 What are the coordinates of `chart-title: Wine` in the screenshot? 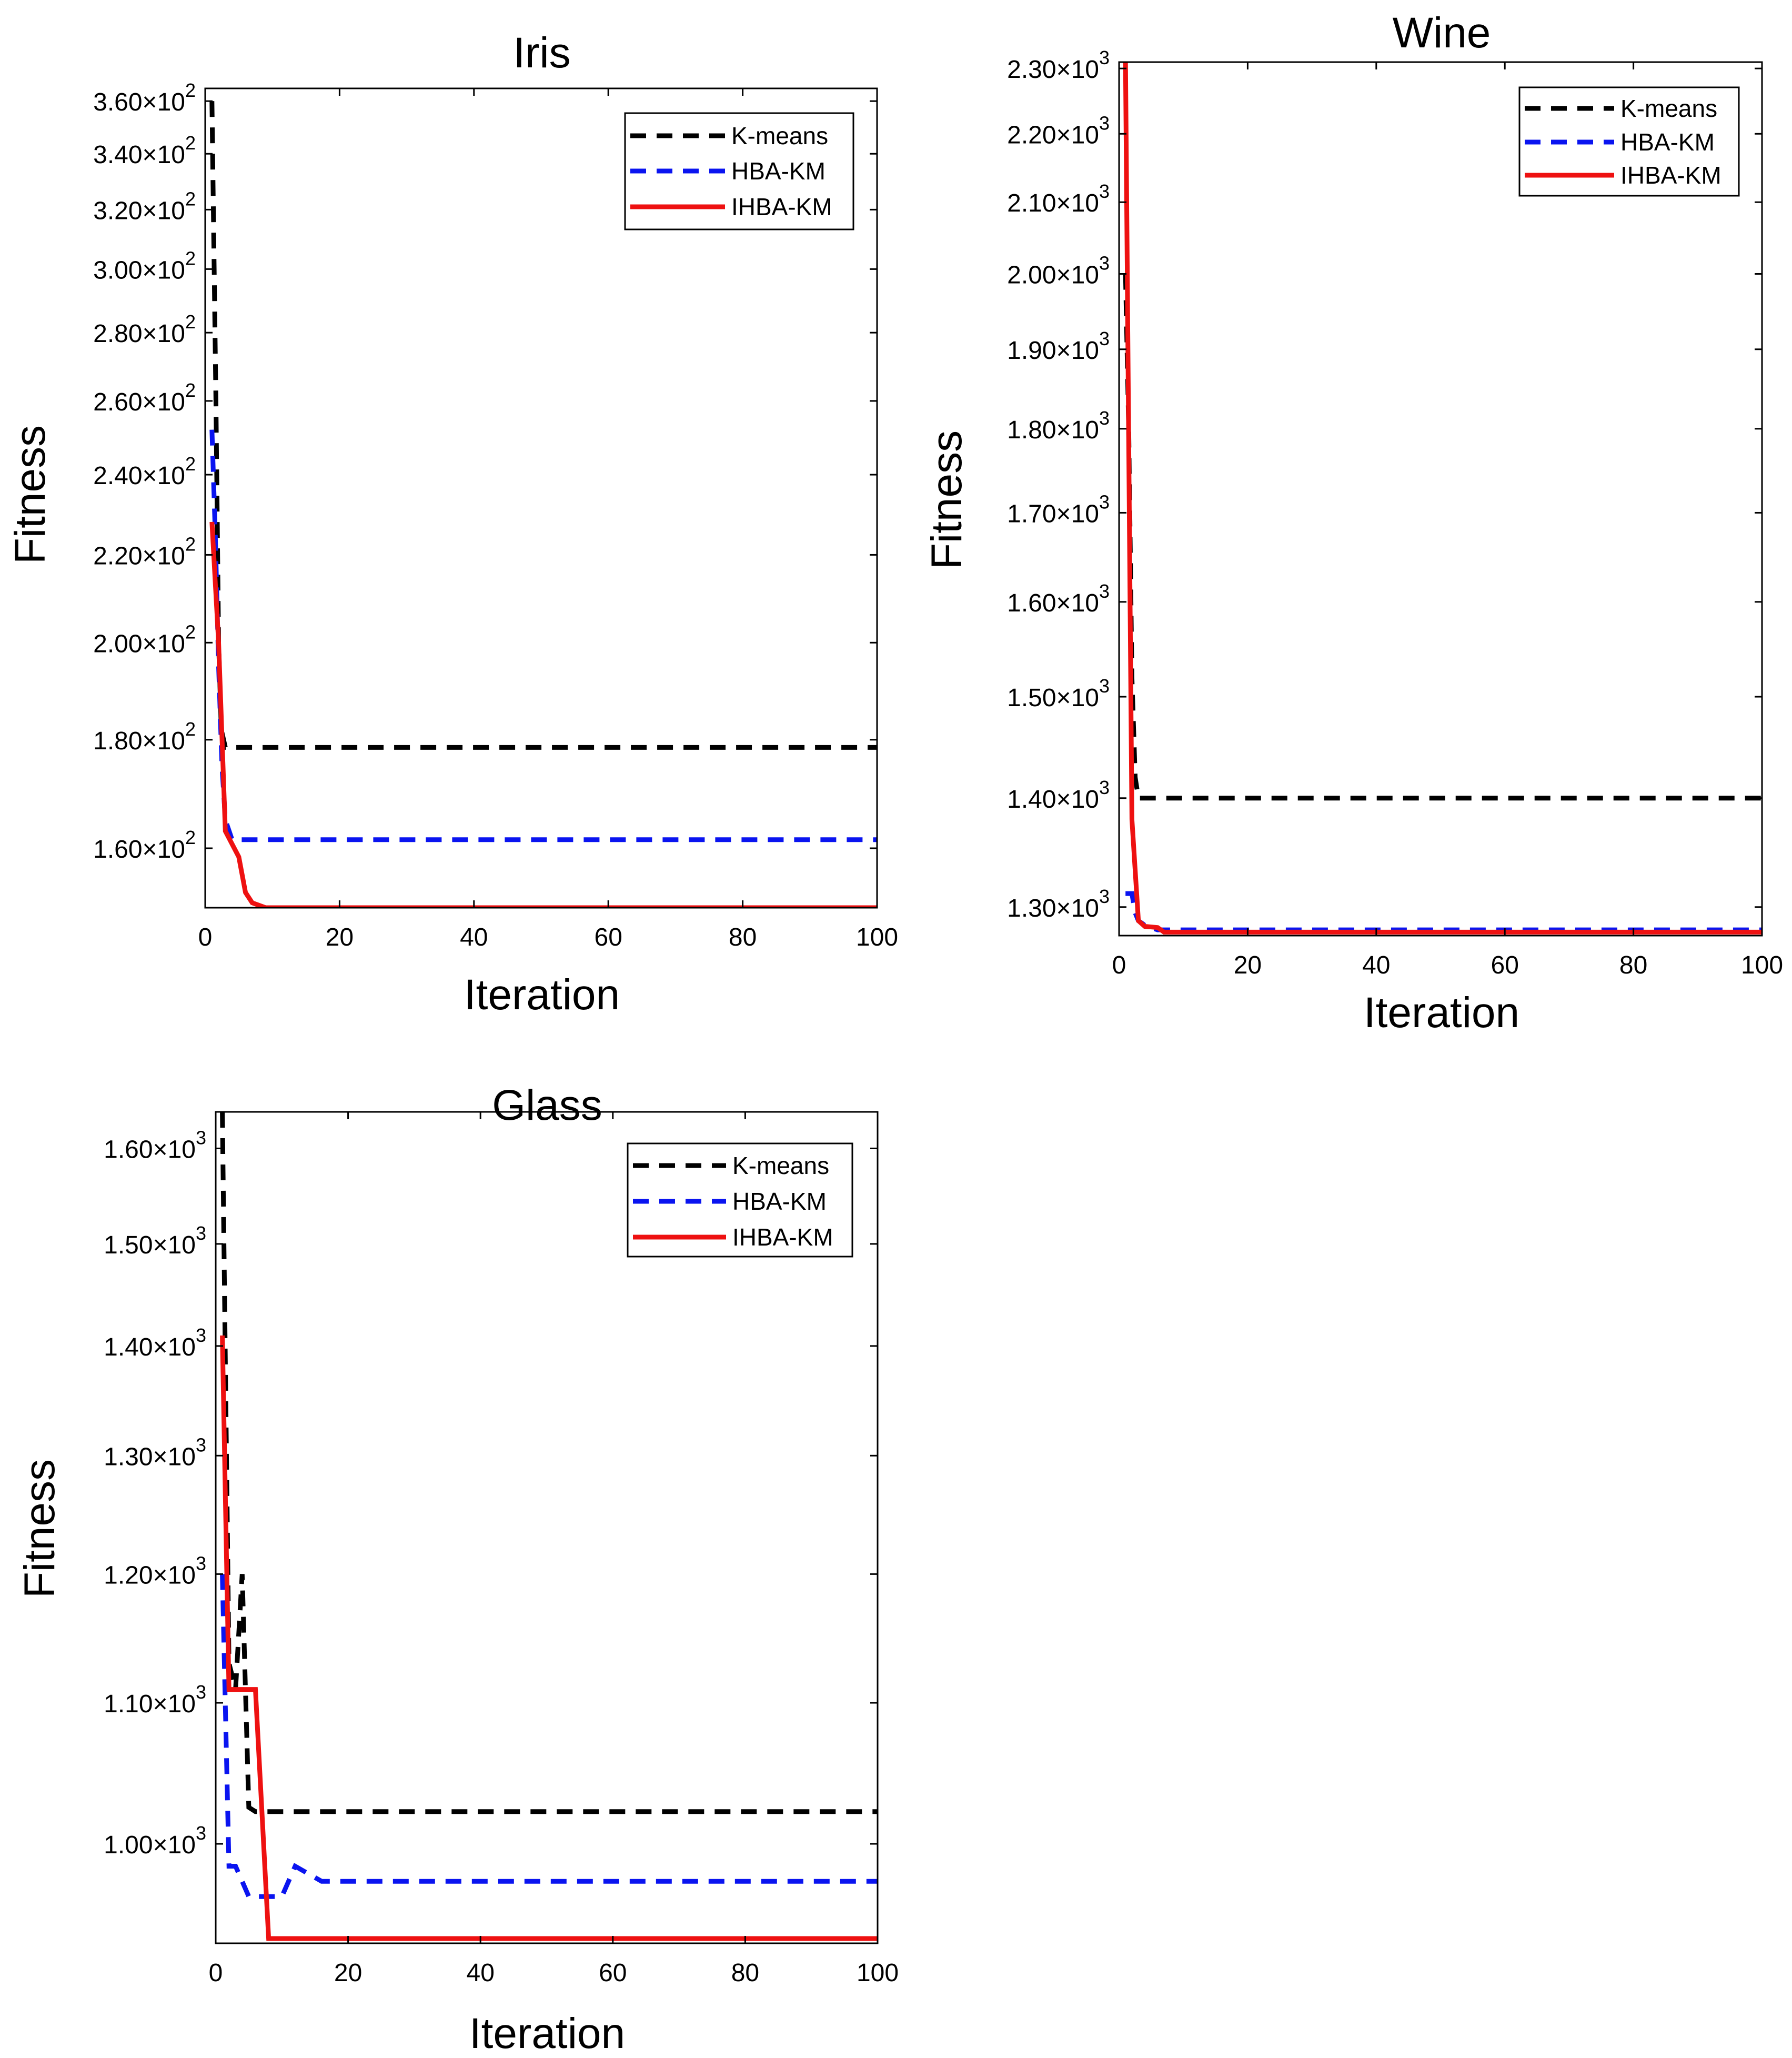 It's located at (1442, 33).